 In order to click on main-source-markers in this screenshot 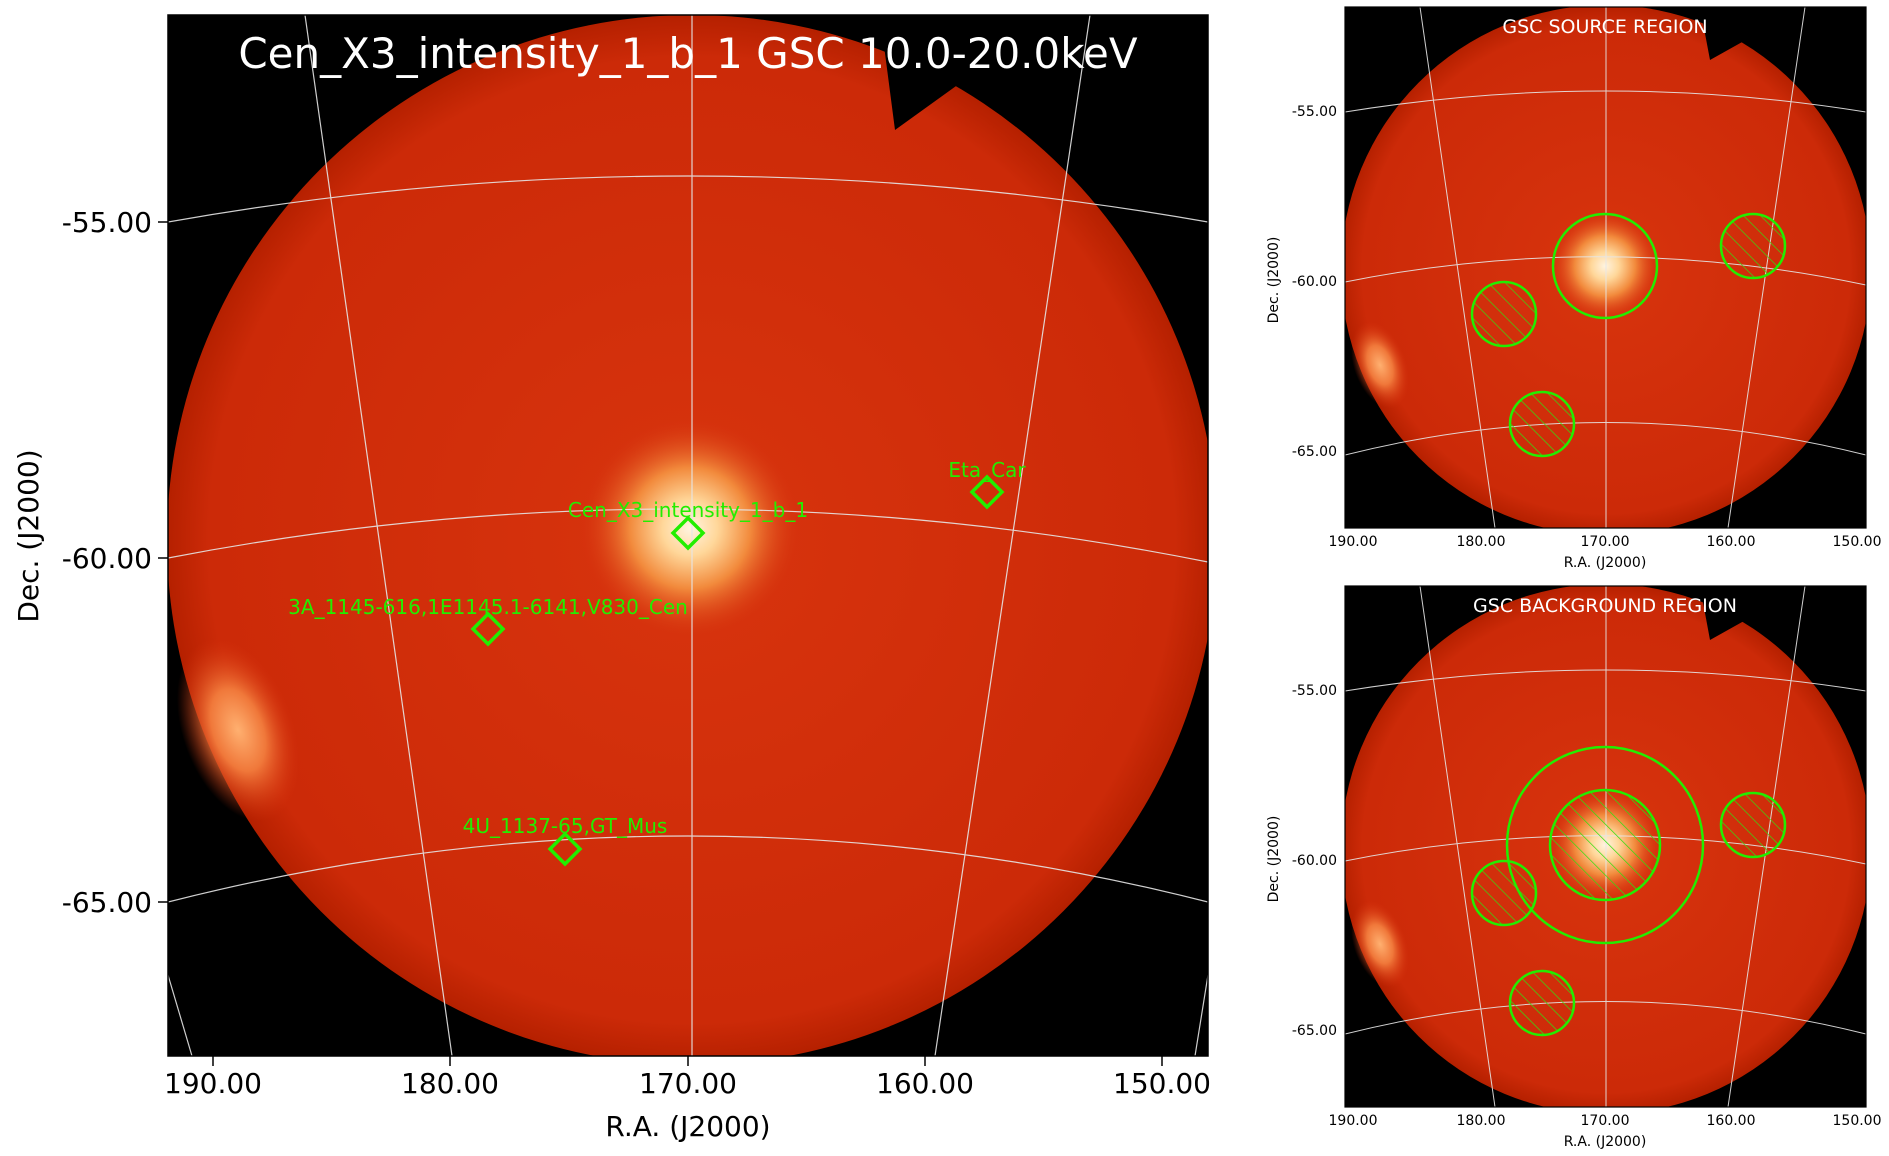, I will do `click(737, 670)`.